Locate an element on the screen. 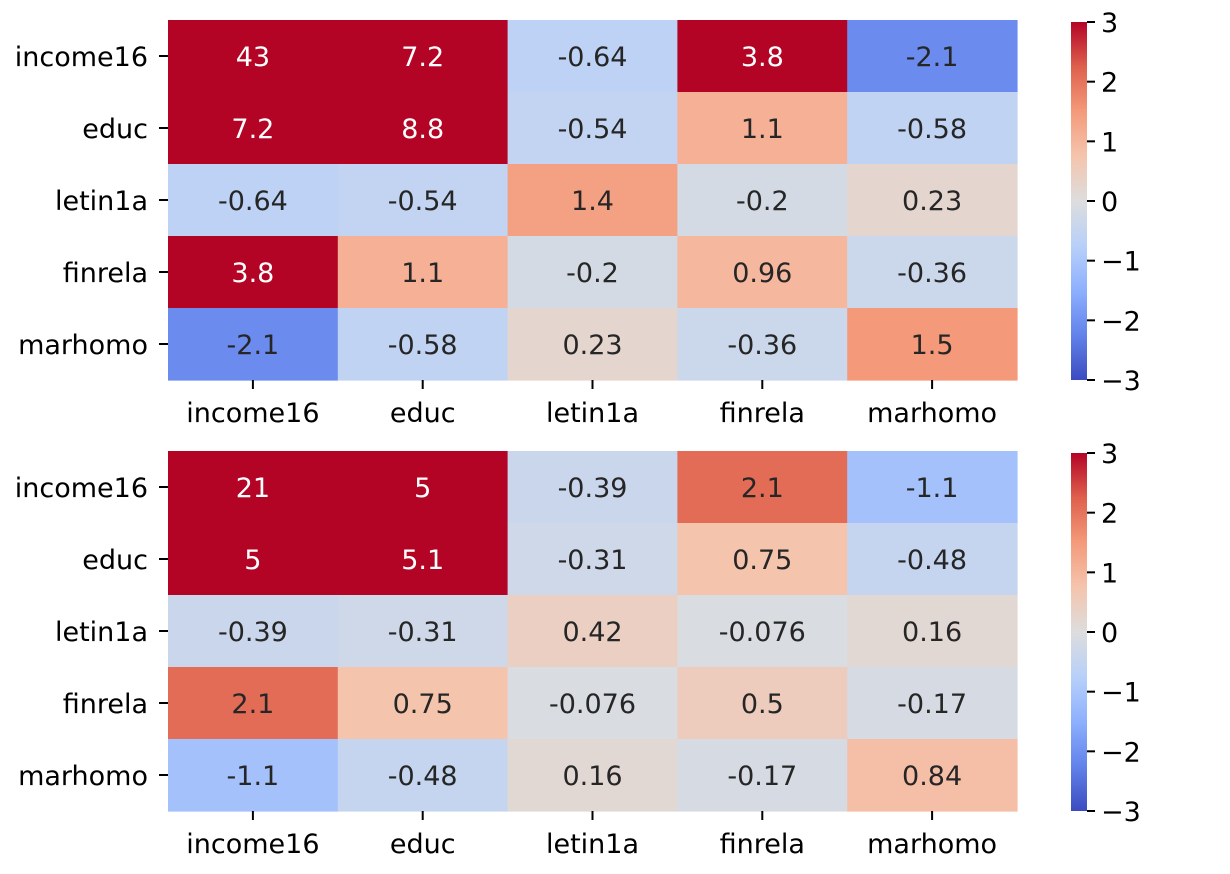  cell-value-label-r3-c5: 0.23 is located at coordinates (932, 201).